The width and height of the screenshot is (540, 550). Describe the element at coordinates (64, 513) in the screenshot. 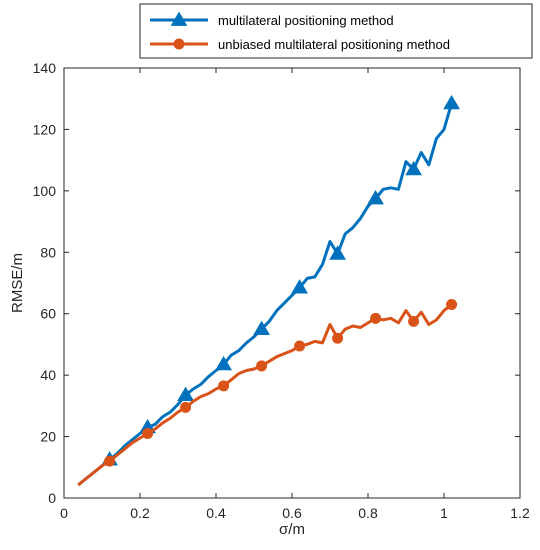

I see `x-tick-label: 0` at that location.